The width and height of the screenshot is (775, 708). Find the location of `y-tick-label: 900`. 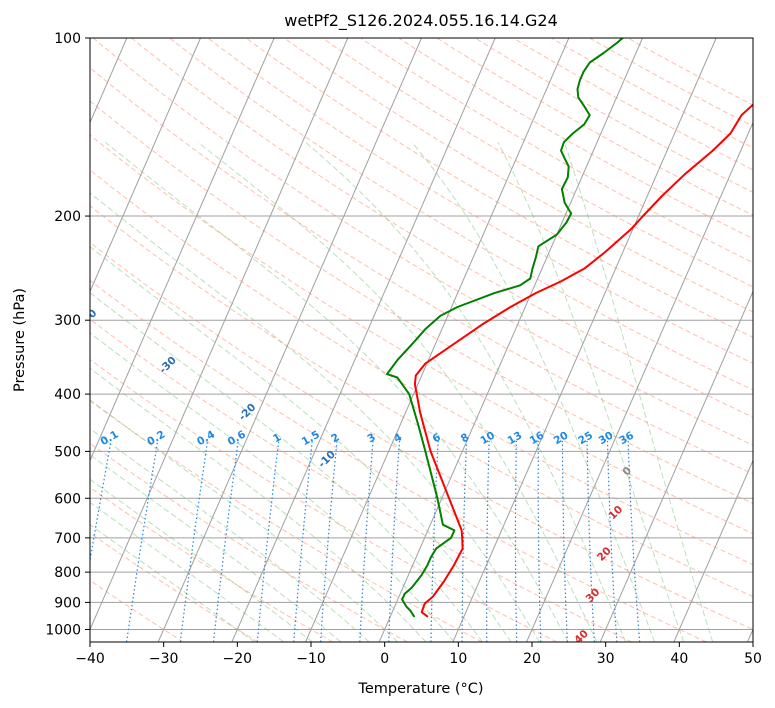

y-tick-label: 900 is located at coordinates (67, 603).